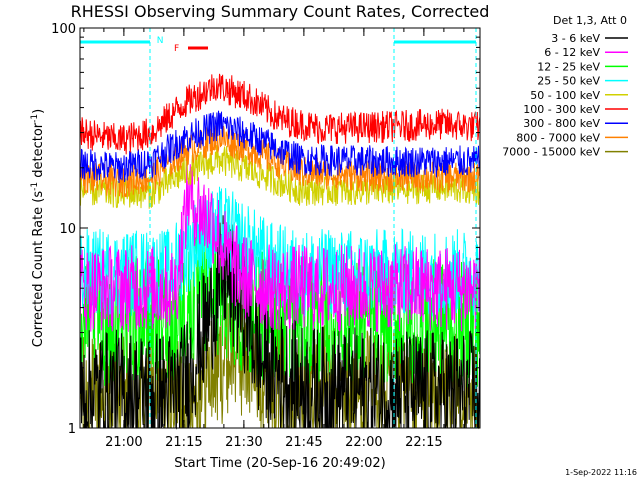  I want to click on x-tick-label: 21:30, so click(243, 442).